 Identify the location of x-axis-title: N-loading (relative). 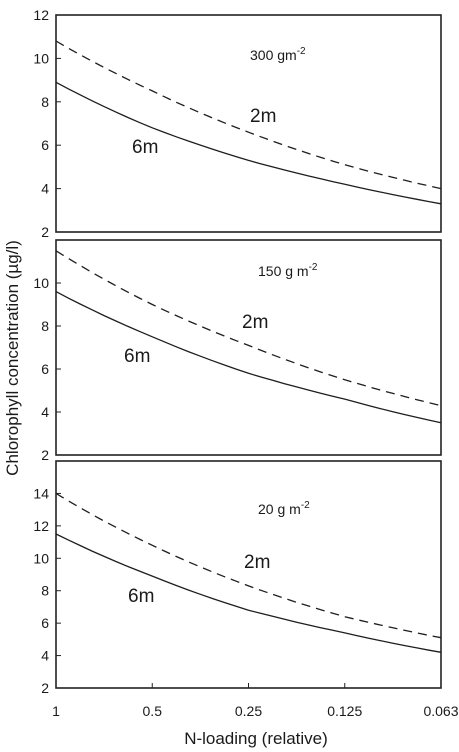
(256, 738).